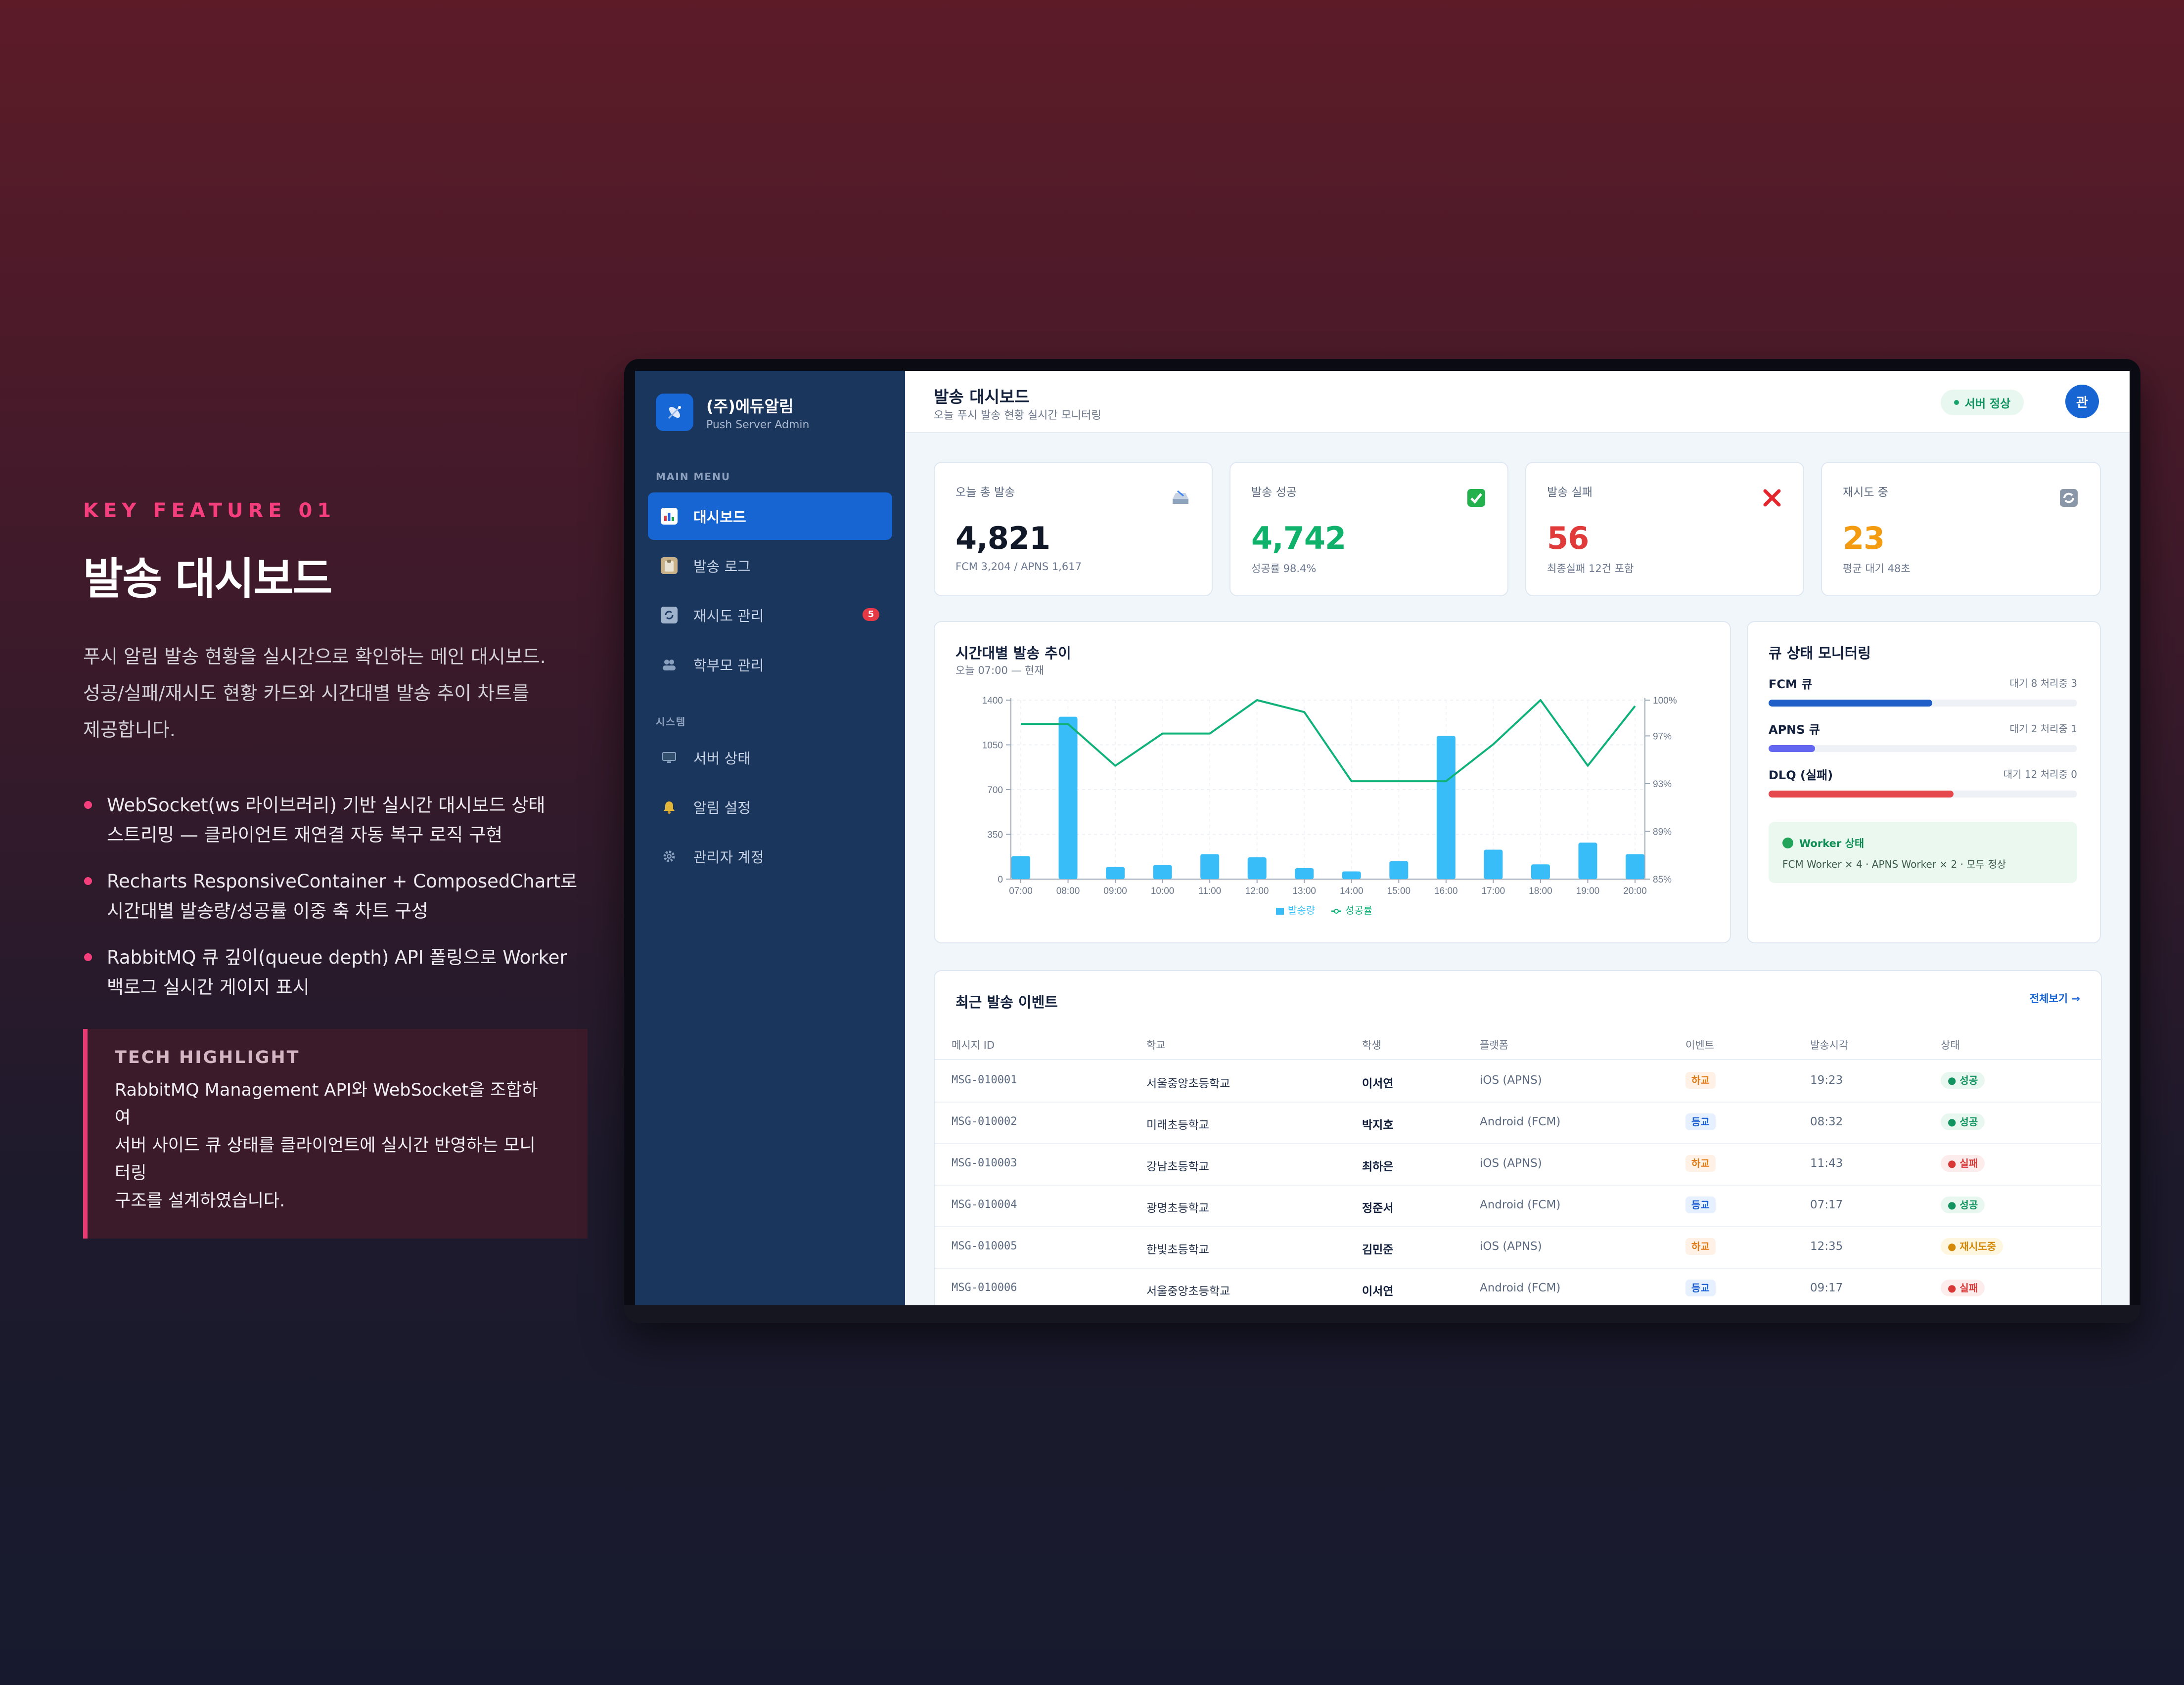 This screenshot has width=2184, height=1685. What do you see at coordinates (1257, 891) in the screenshot?
I see `x-tick-label: 12:00` at bounding box center [1257, 891].